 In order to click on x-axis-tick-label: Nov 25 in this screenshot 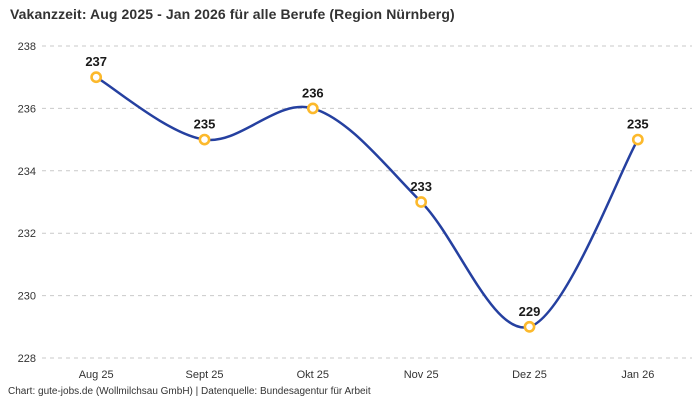, I will do `click(421, 375)`.